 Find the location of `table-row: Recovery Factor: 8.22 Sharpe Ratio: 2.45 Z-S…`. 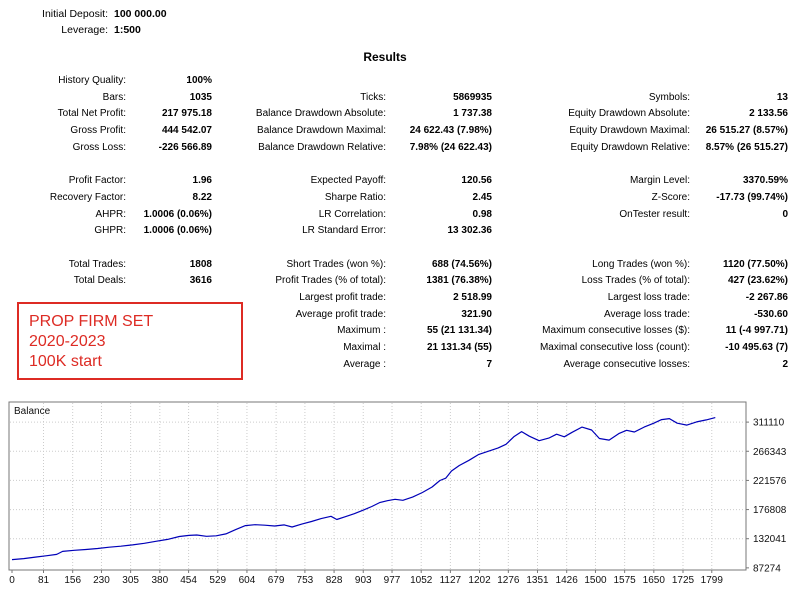

table-row: Recovery Factor: 8.22 Sharpe Ratio: 2.45 Z-S… is located at coordinates (400, 198).